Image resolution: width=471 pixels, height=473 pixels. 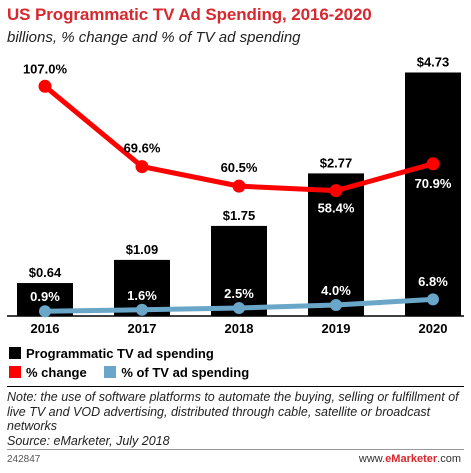 I want to click on x-tick-2018: 2018, so click(x=239, y=328).